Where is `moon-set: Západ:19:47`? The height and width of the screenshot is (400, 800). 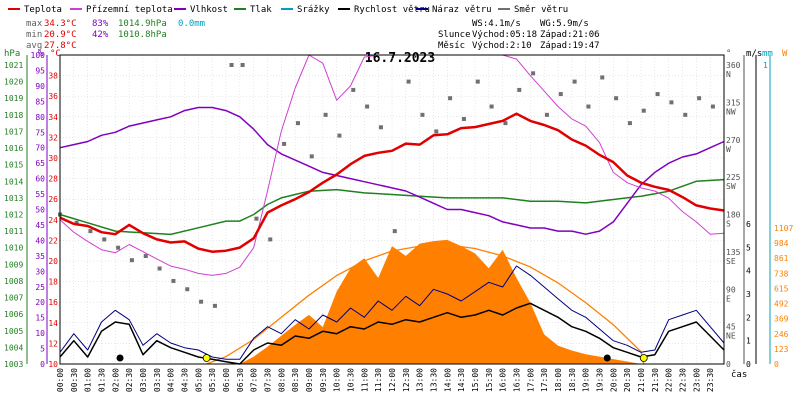 moon-set: Západ:19:47 is located at coordinates (570, 46).